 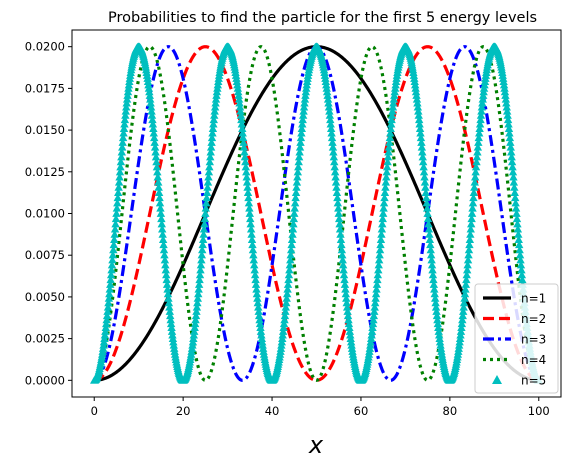 What do you see at coordinates (533, 381) in the screenshot?
I see `legend-label: n=5` at bounding box center [533, 381].